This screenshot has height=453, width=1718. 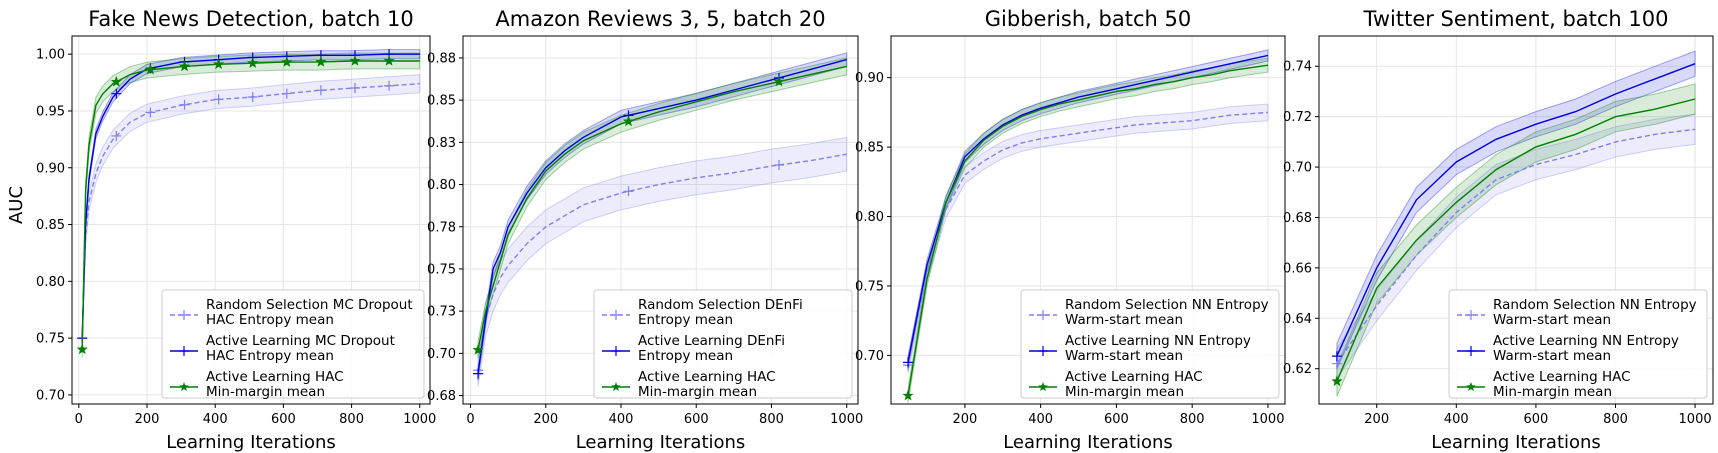 What do you see at coordinates (147, 419) in the screenshot?
I see `x-tick-label: 200` at bounding box center [147, 419].